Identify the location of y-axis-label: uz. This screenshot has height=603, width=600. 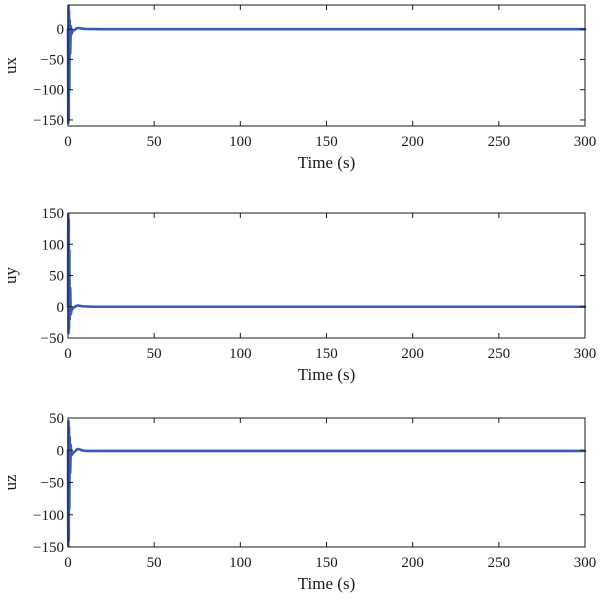
(10, 482).